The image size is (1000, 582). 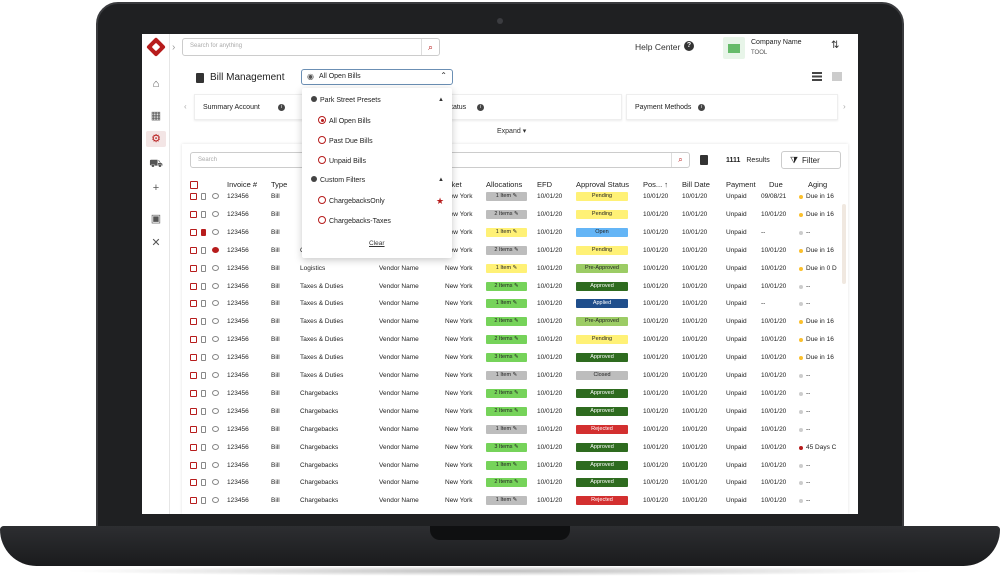 What do you see at coordinates (440, 201) in the screenshot?
I see `star-icon: ★` at bounding box center [440, 201].